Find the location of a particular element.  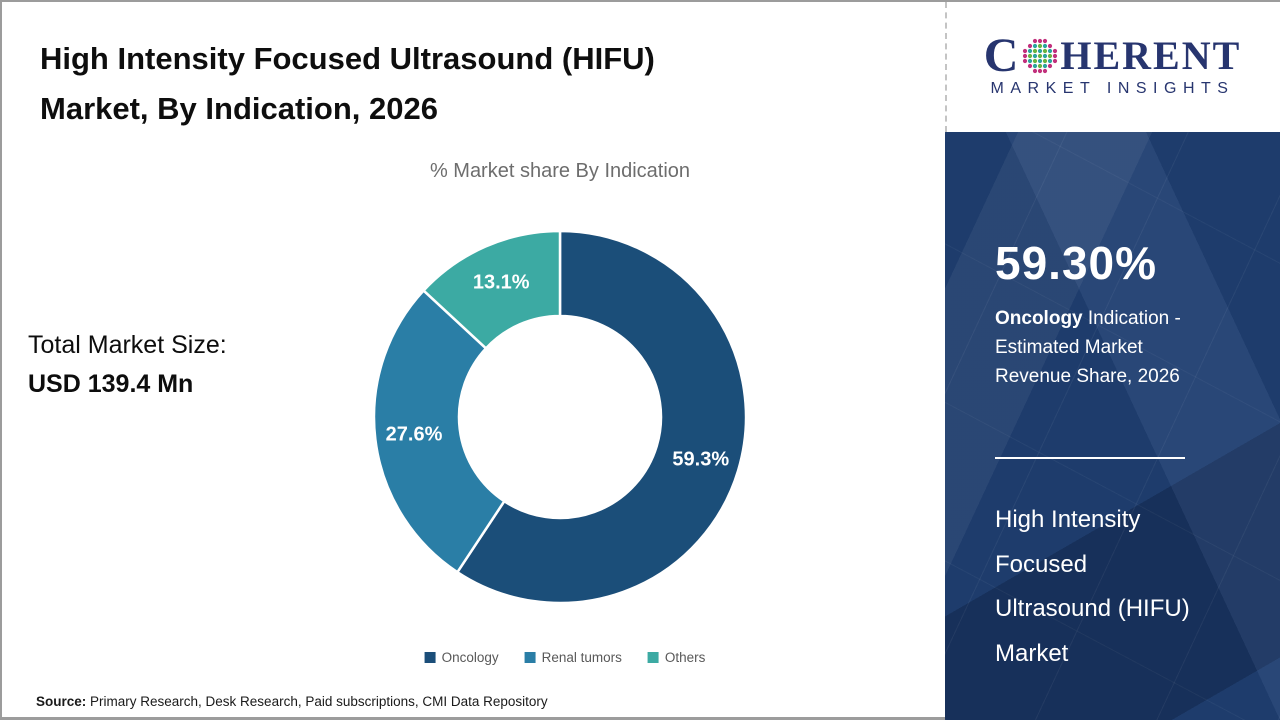

brand-logo-tagline: MARKET INSIGHTS is located at coordinates (1112, 88).